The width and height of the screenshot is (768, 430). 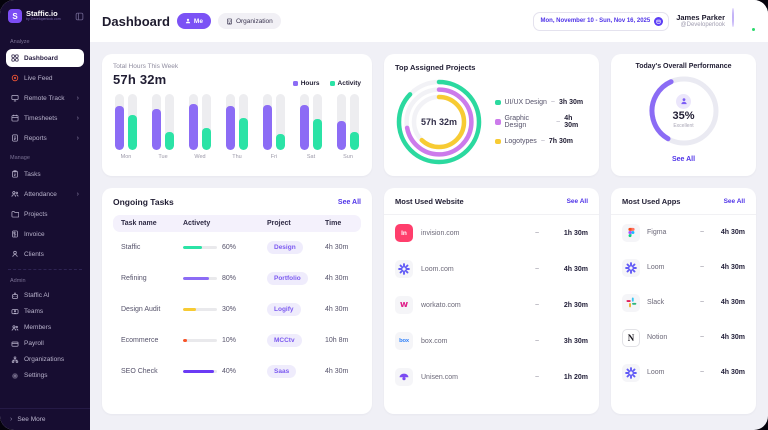 I want to click on folder-icon, so click(x=15, y=214).